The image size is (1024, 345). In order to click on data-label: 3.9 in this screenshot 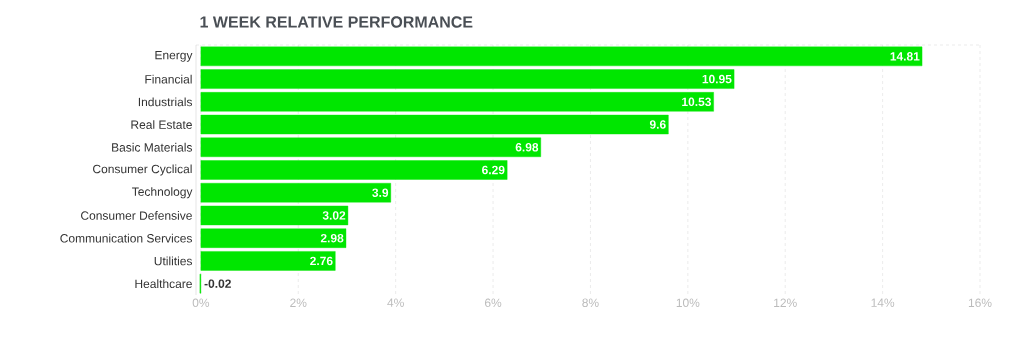, I will do `click(380, 192)`.